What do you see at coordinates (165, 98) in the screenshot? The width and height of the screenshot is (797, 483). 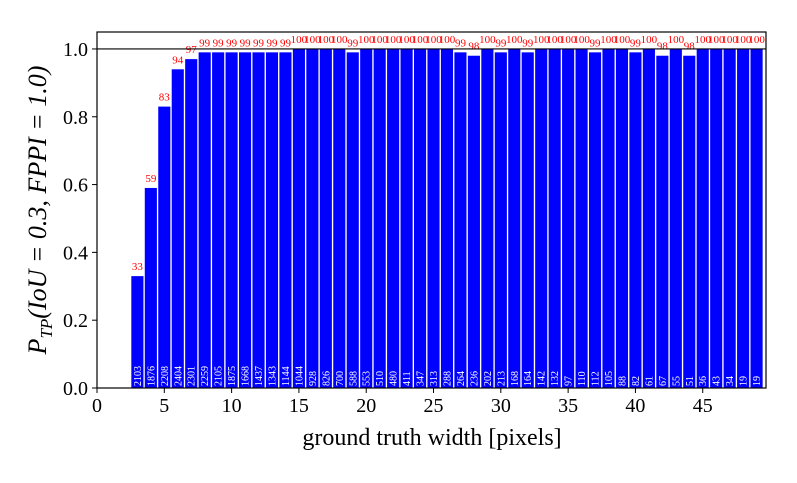 I see `value-label: 83` at bounding box center [165, 98].